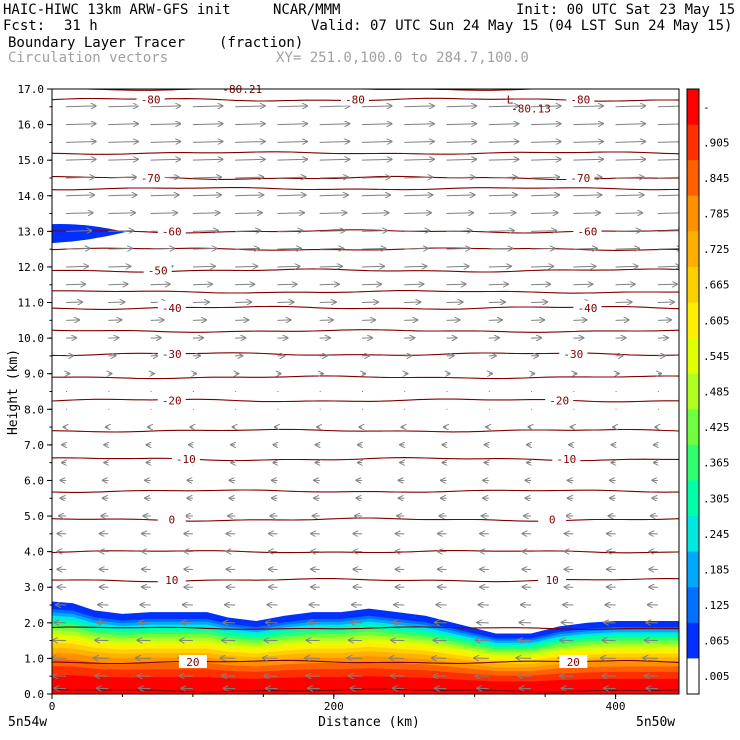 Image resolution: width=740 pixels, height=740 pixels. What do you see at coordinates (716, 676) in the screenshot?
I see `colorbar-label-16: .005` at bounding box center [716, 676].